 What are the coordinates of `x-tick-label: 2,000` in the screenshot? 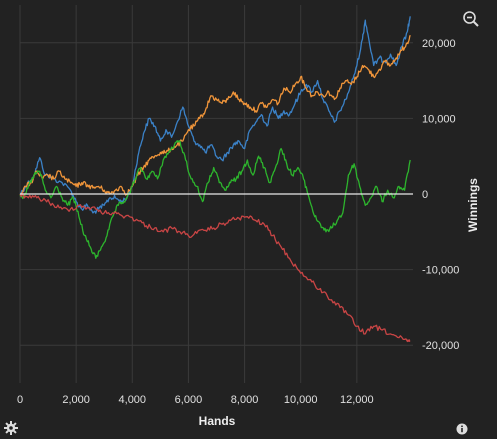 It's located at (76, 400).